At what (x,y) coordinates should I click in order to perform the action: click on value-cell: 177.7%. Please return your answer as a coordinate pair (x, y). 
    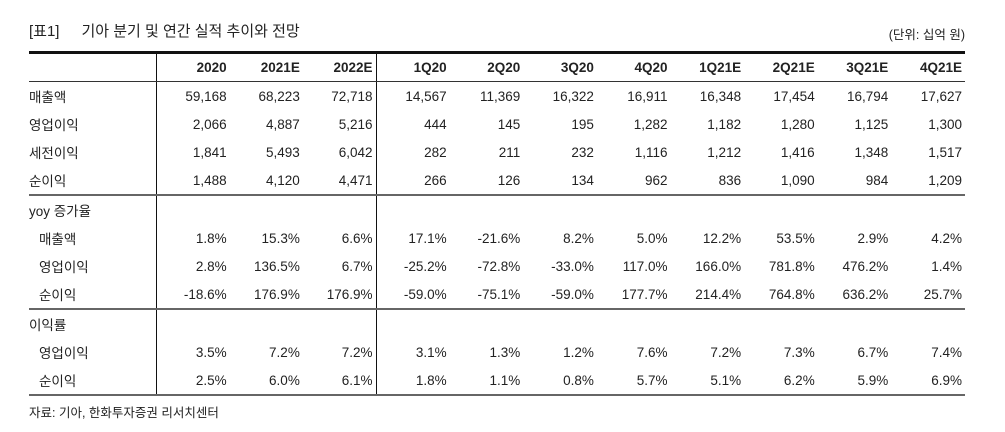
    Looking at the image, I should click on (633, 295).